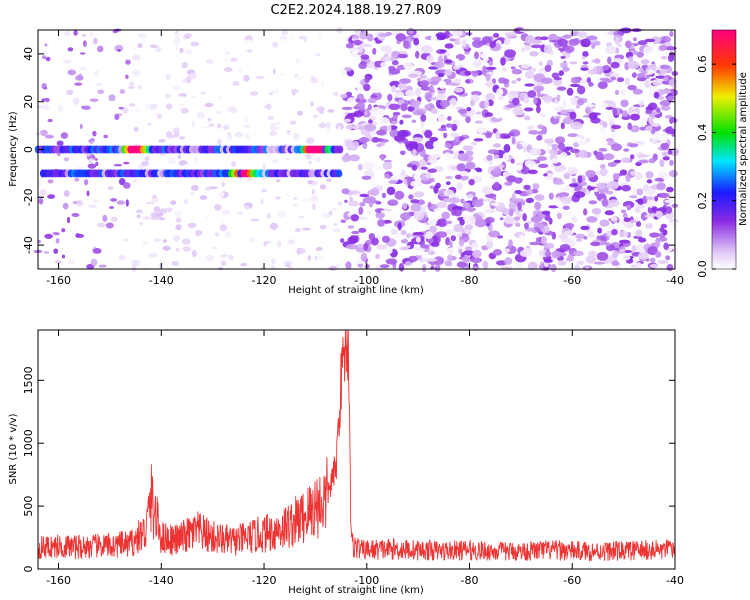 The image size is (750, 600). What do you see at coordinates (58, 580) in the screenshot?
I see `x-tick-label: -160` at bounding box center [58, 580].